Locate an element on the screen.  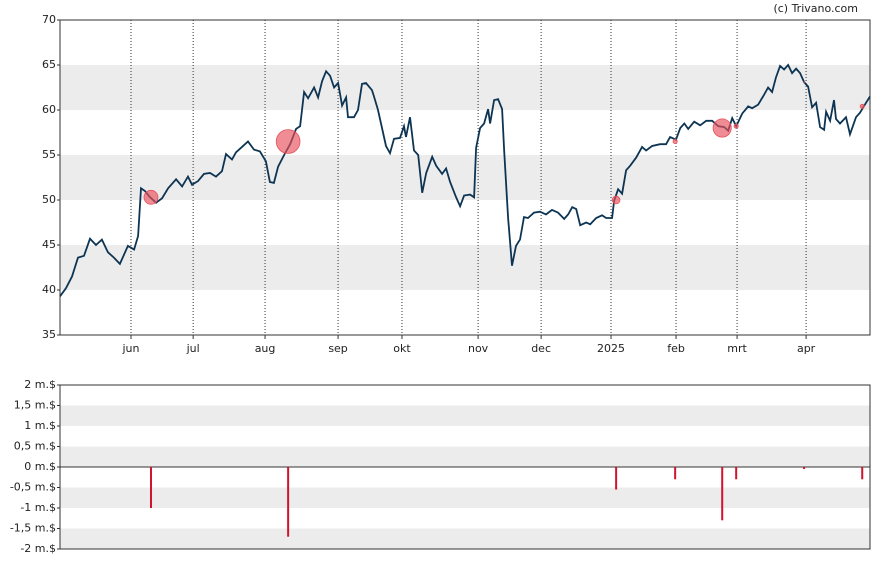
y-tick-label: 65 is located at coordinates (49, 64).